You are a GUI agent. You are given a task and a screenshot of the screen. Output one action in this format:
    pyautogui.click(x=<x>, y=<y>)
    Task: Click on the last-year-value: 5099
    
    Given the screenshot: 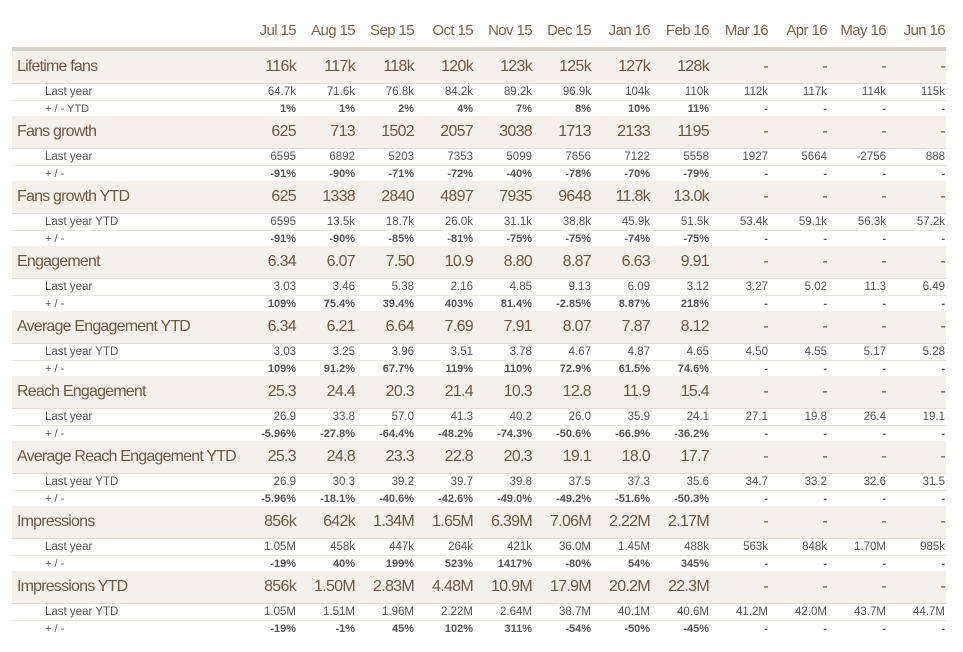 What is the action you would take?
    pyautogui.click(x=503, y=157)
    